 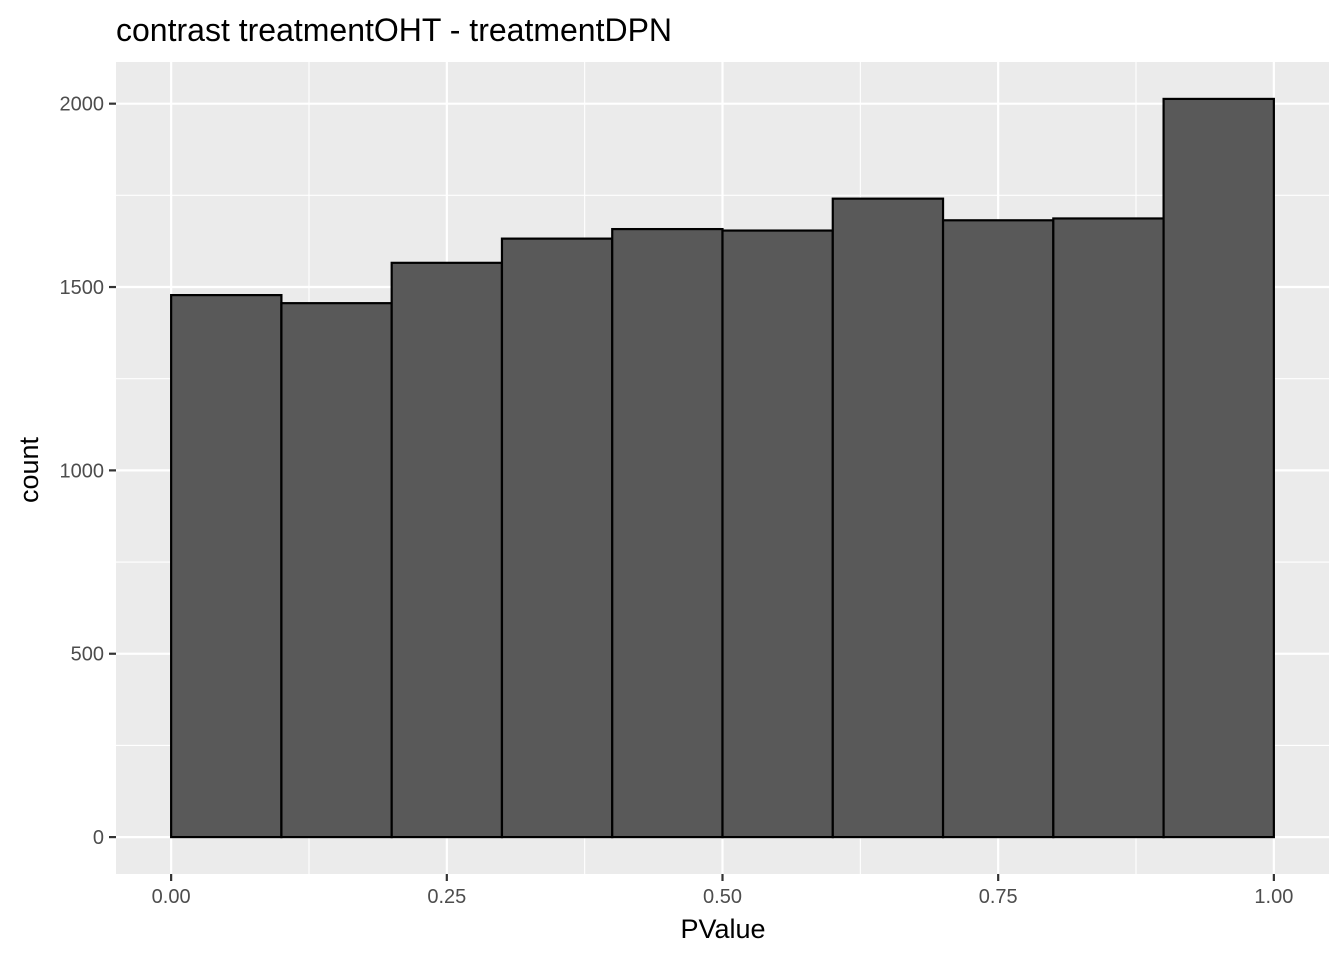 I want to click on x-tick-label: 1.00, so click(x=1273, y=897).